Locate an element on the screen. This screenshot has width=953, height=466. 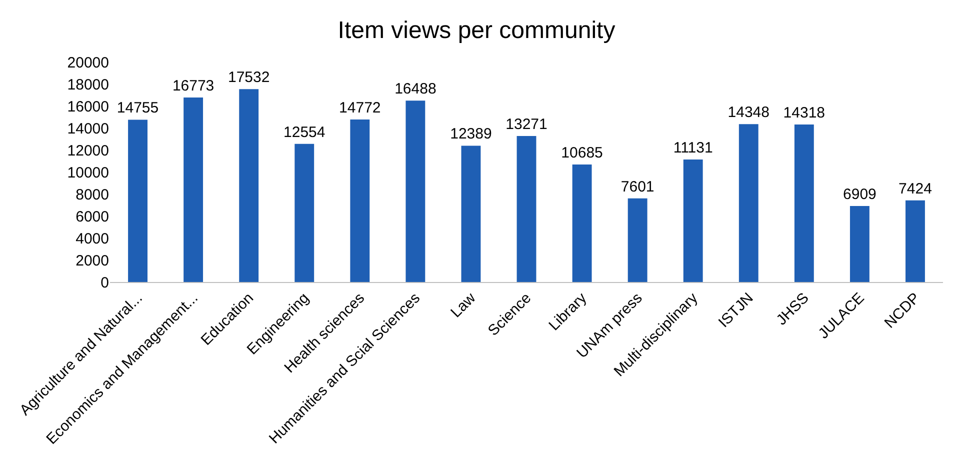
y-tick-label: 4000 is located at coordinates (92, 239).